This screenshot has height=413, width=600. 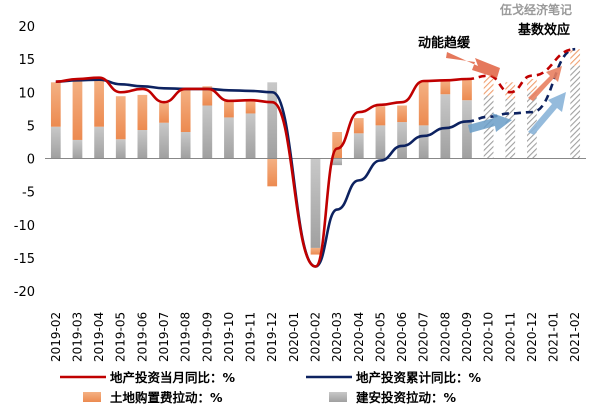 I want to click on legend: 地产投资当月同比：% 地产投资累计同比：% 土地购置费拉动：% 建安投资拉动：%, so click(x=271, y=387).